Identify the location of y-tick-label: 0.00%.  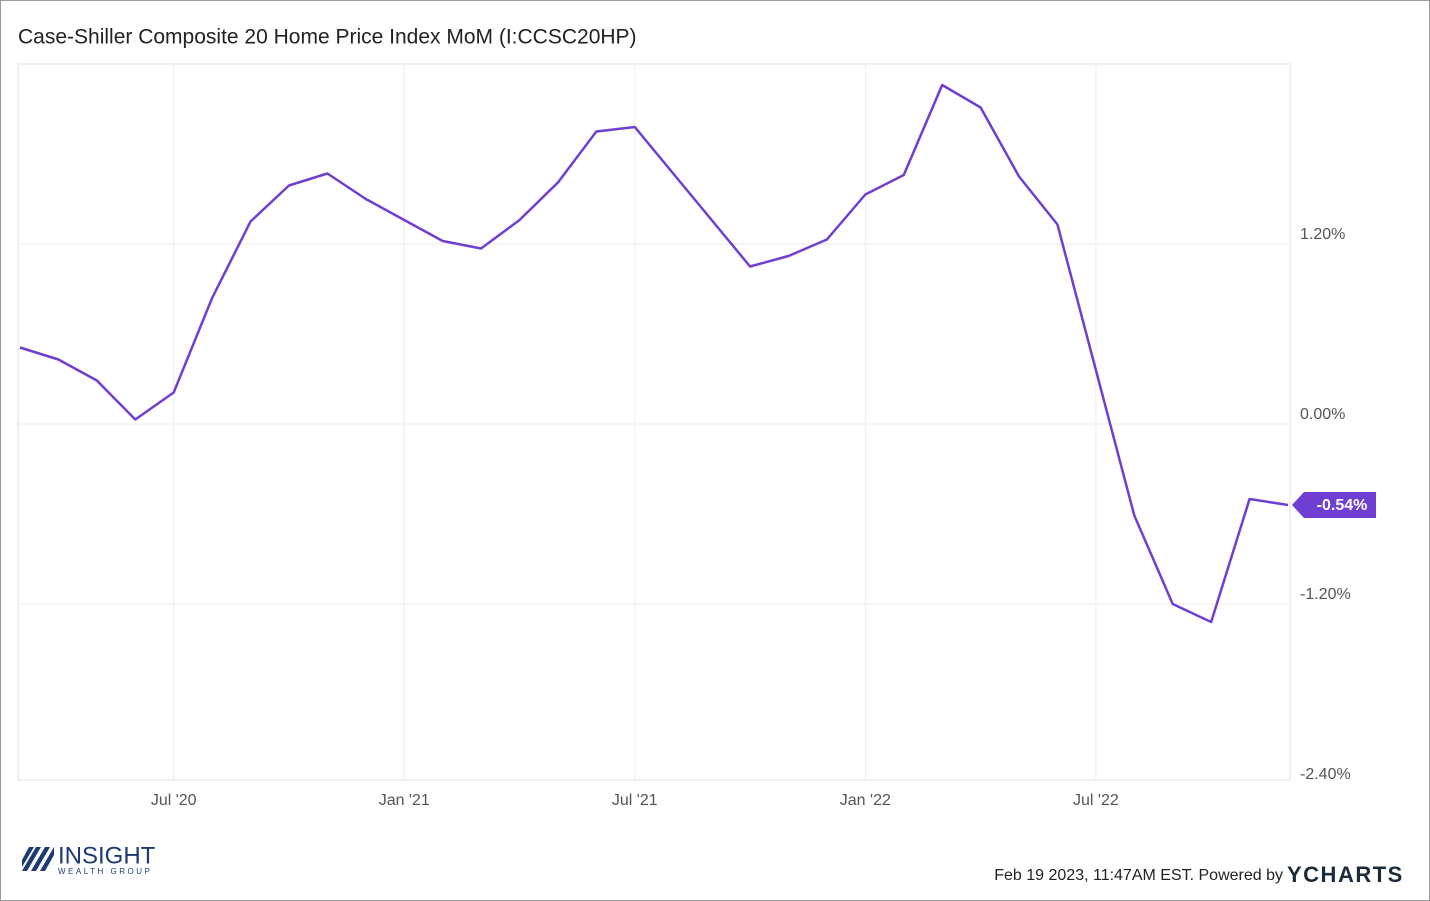
(1322, 414).